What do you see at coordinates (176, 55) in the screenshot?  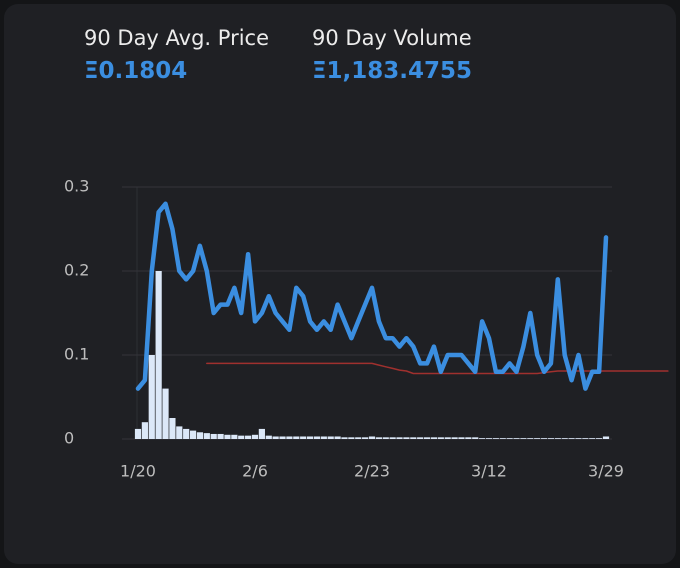 I see `stat: 90 Day Avg. Price Ξ0.1804` at bounding box center [176, 55].